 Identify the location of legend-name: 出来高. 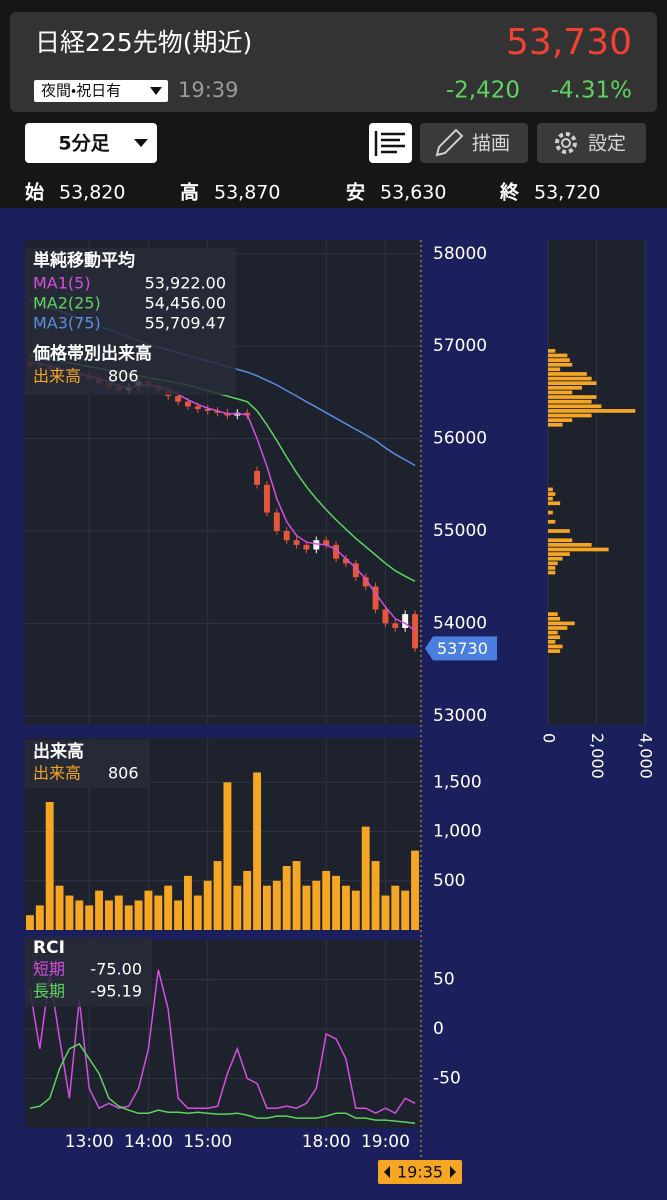
(57, 376).